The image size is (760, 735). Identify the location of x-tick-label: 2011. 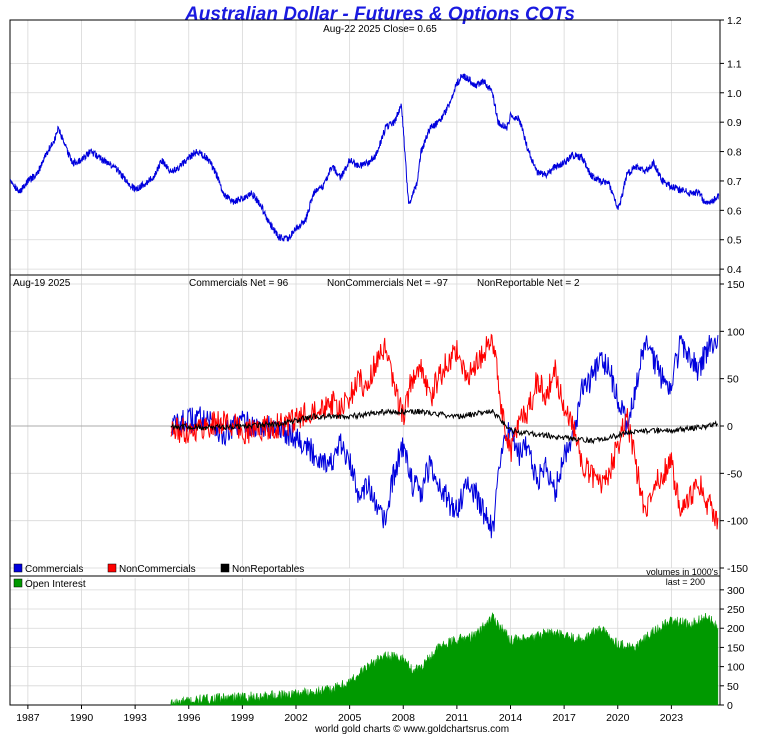
(457, 718).